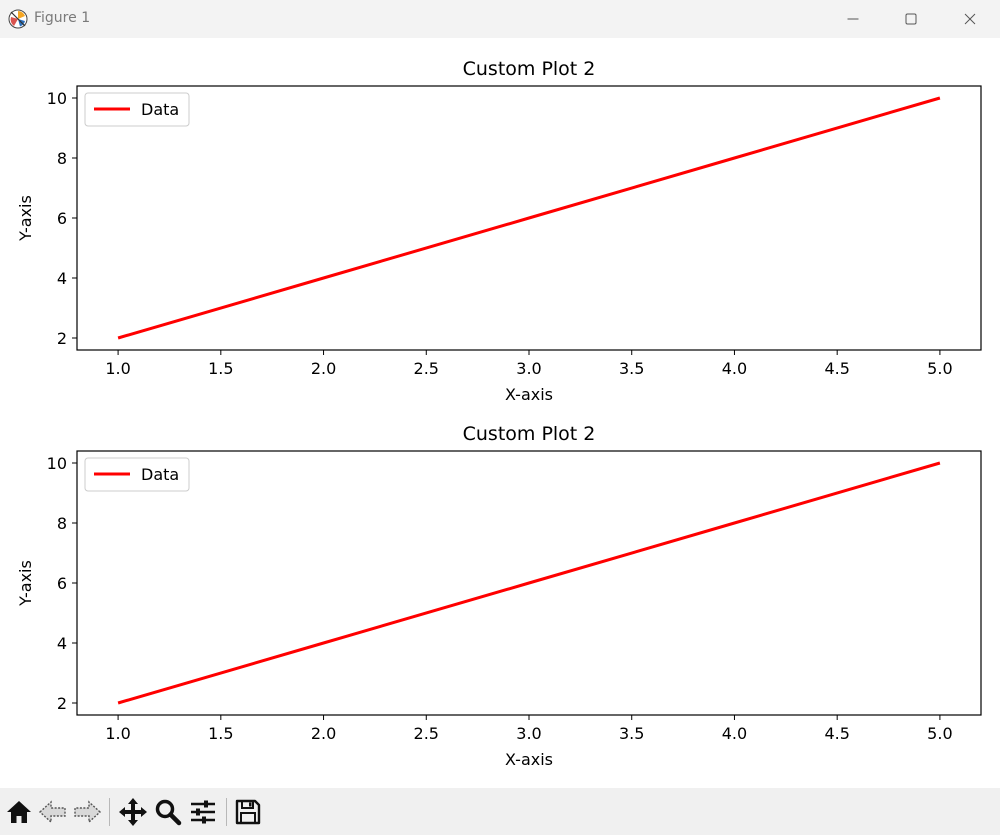 This screenshot has height=835, width=1000. I want to click on close-icon, so click(970, 19).